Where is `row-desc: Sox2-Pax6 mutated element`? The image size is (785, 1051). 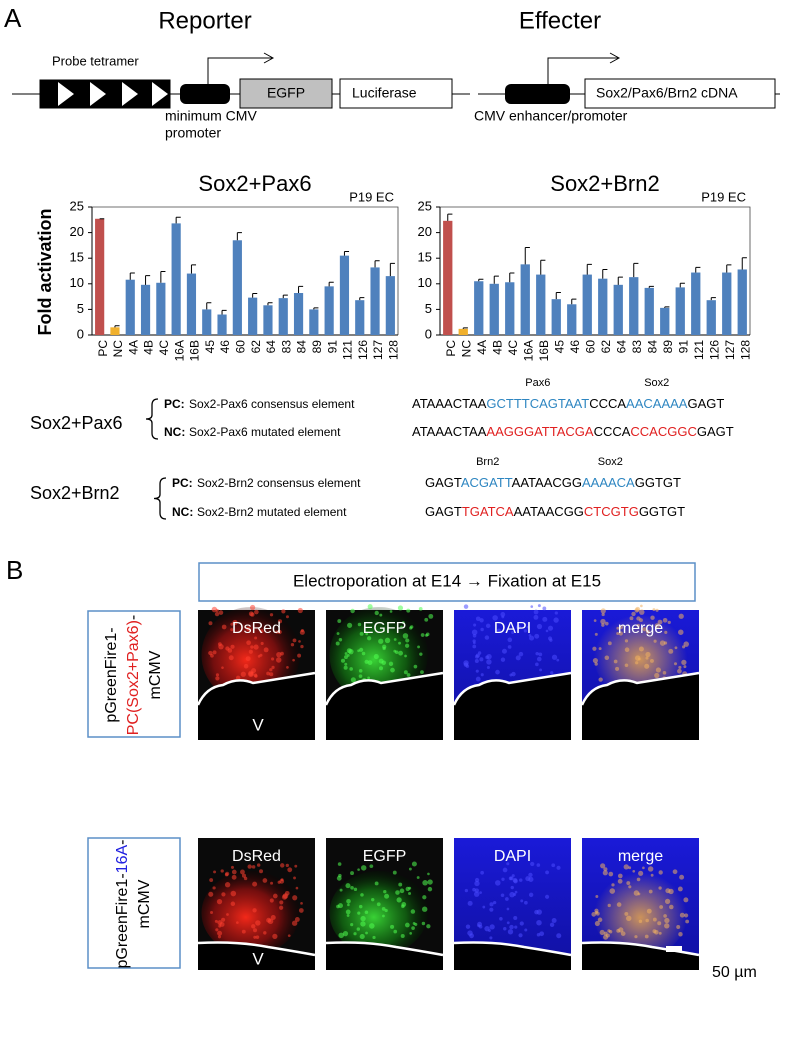
row-desc: Sox2-Pax6 mutated element is located at coordinates (265, 432).